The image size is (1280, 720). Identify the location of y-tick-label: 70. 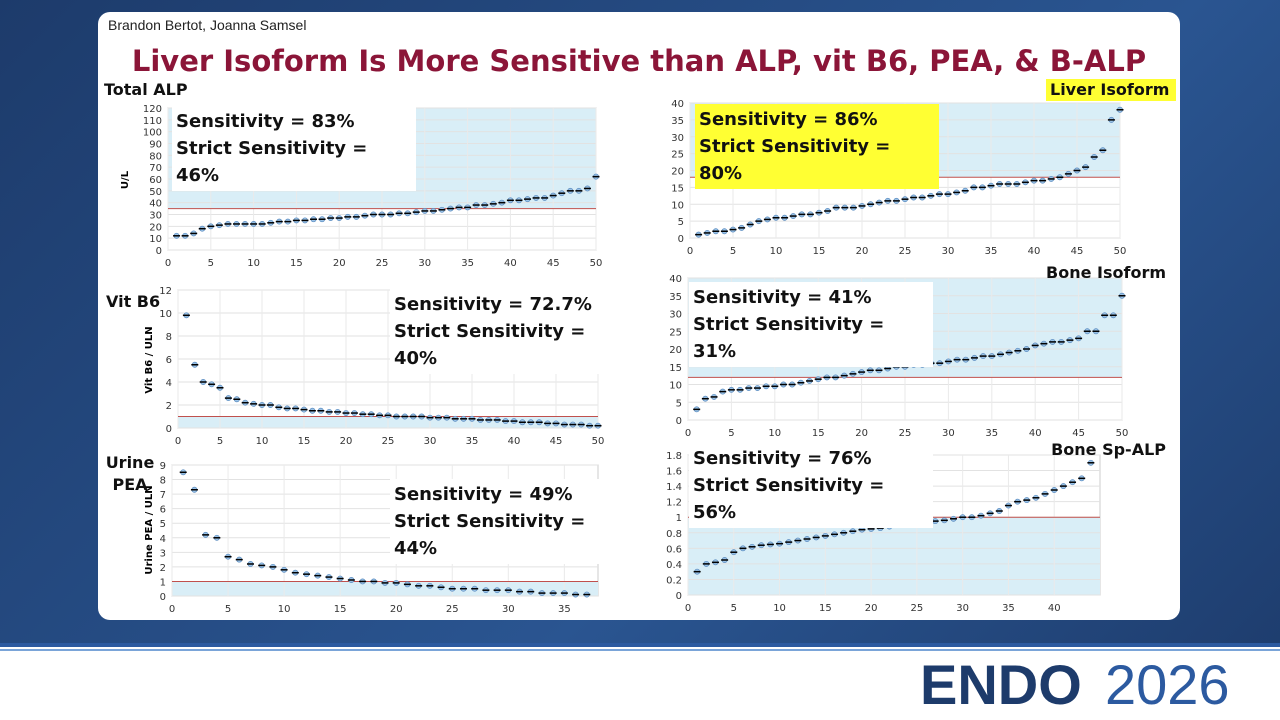
(155, 168).